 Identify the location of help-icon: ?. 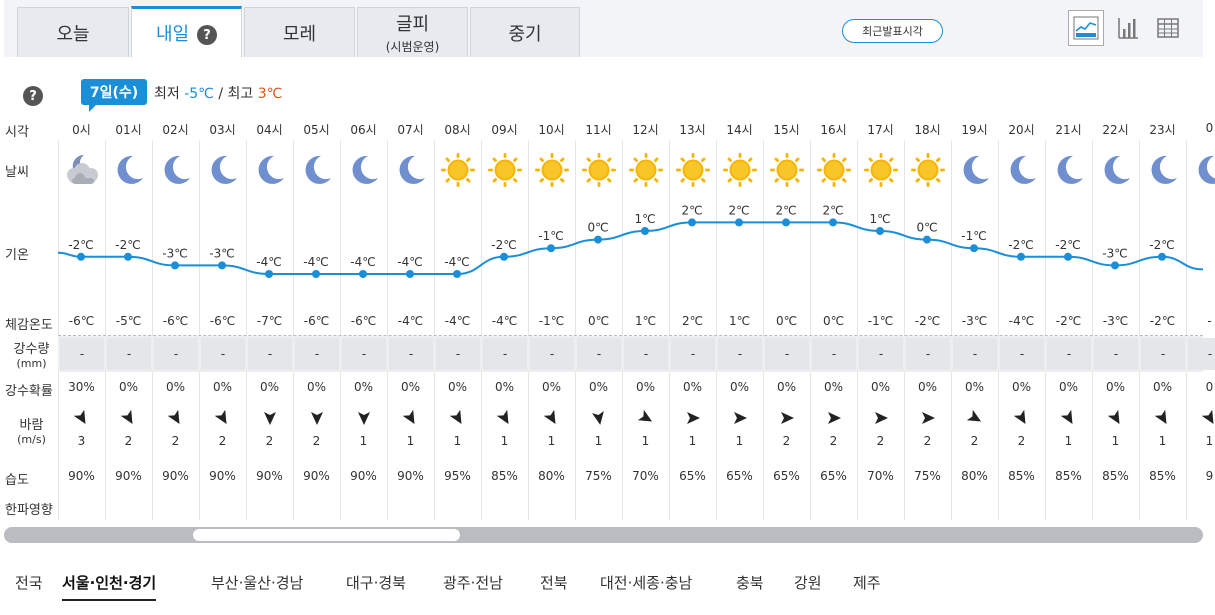
(207, 35).